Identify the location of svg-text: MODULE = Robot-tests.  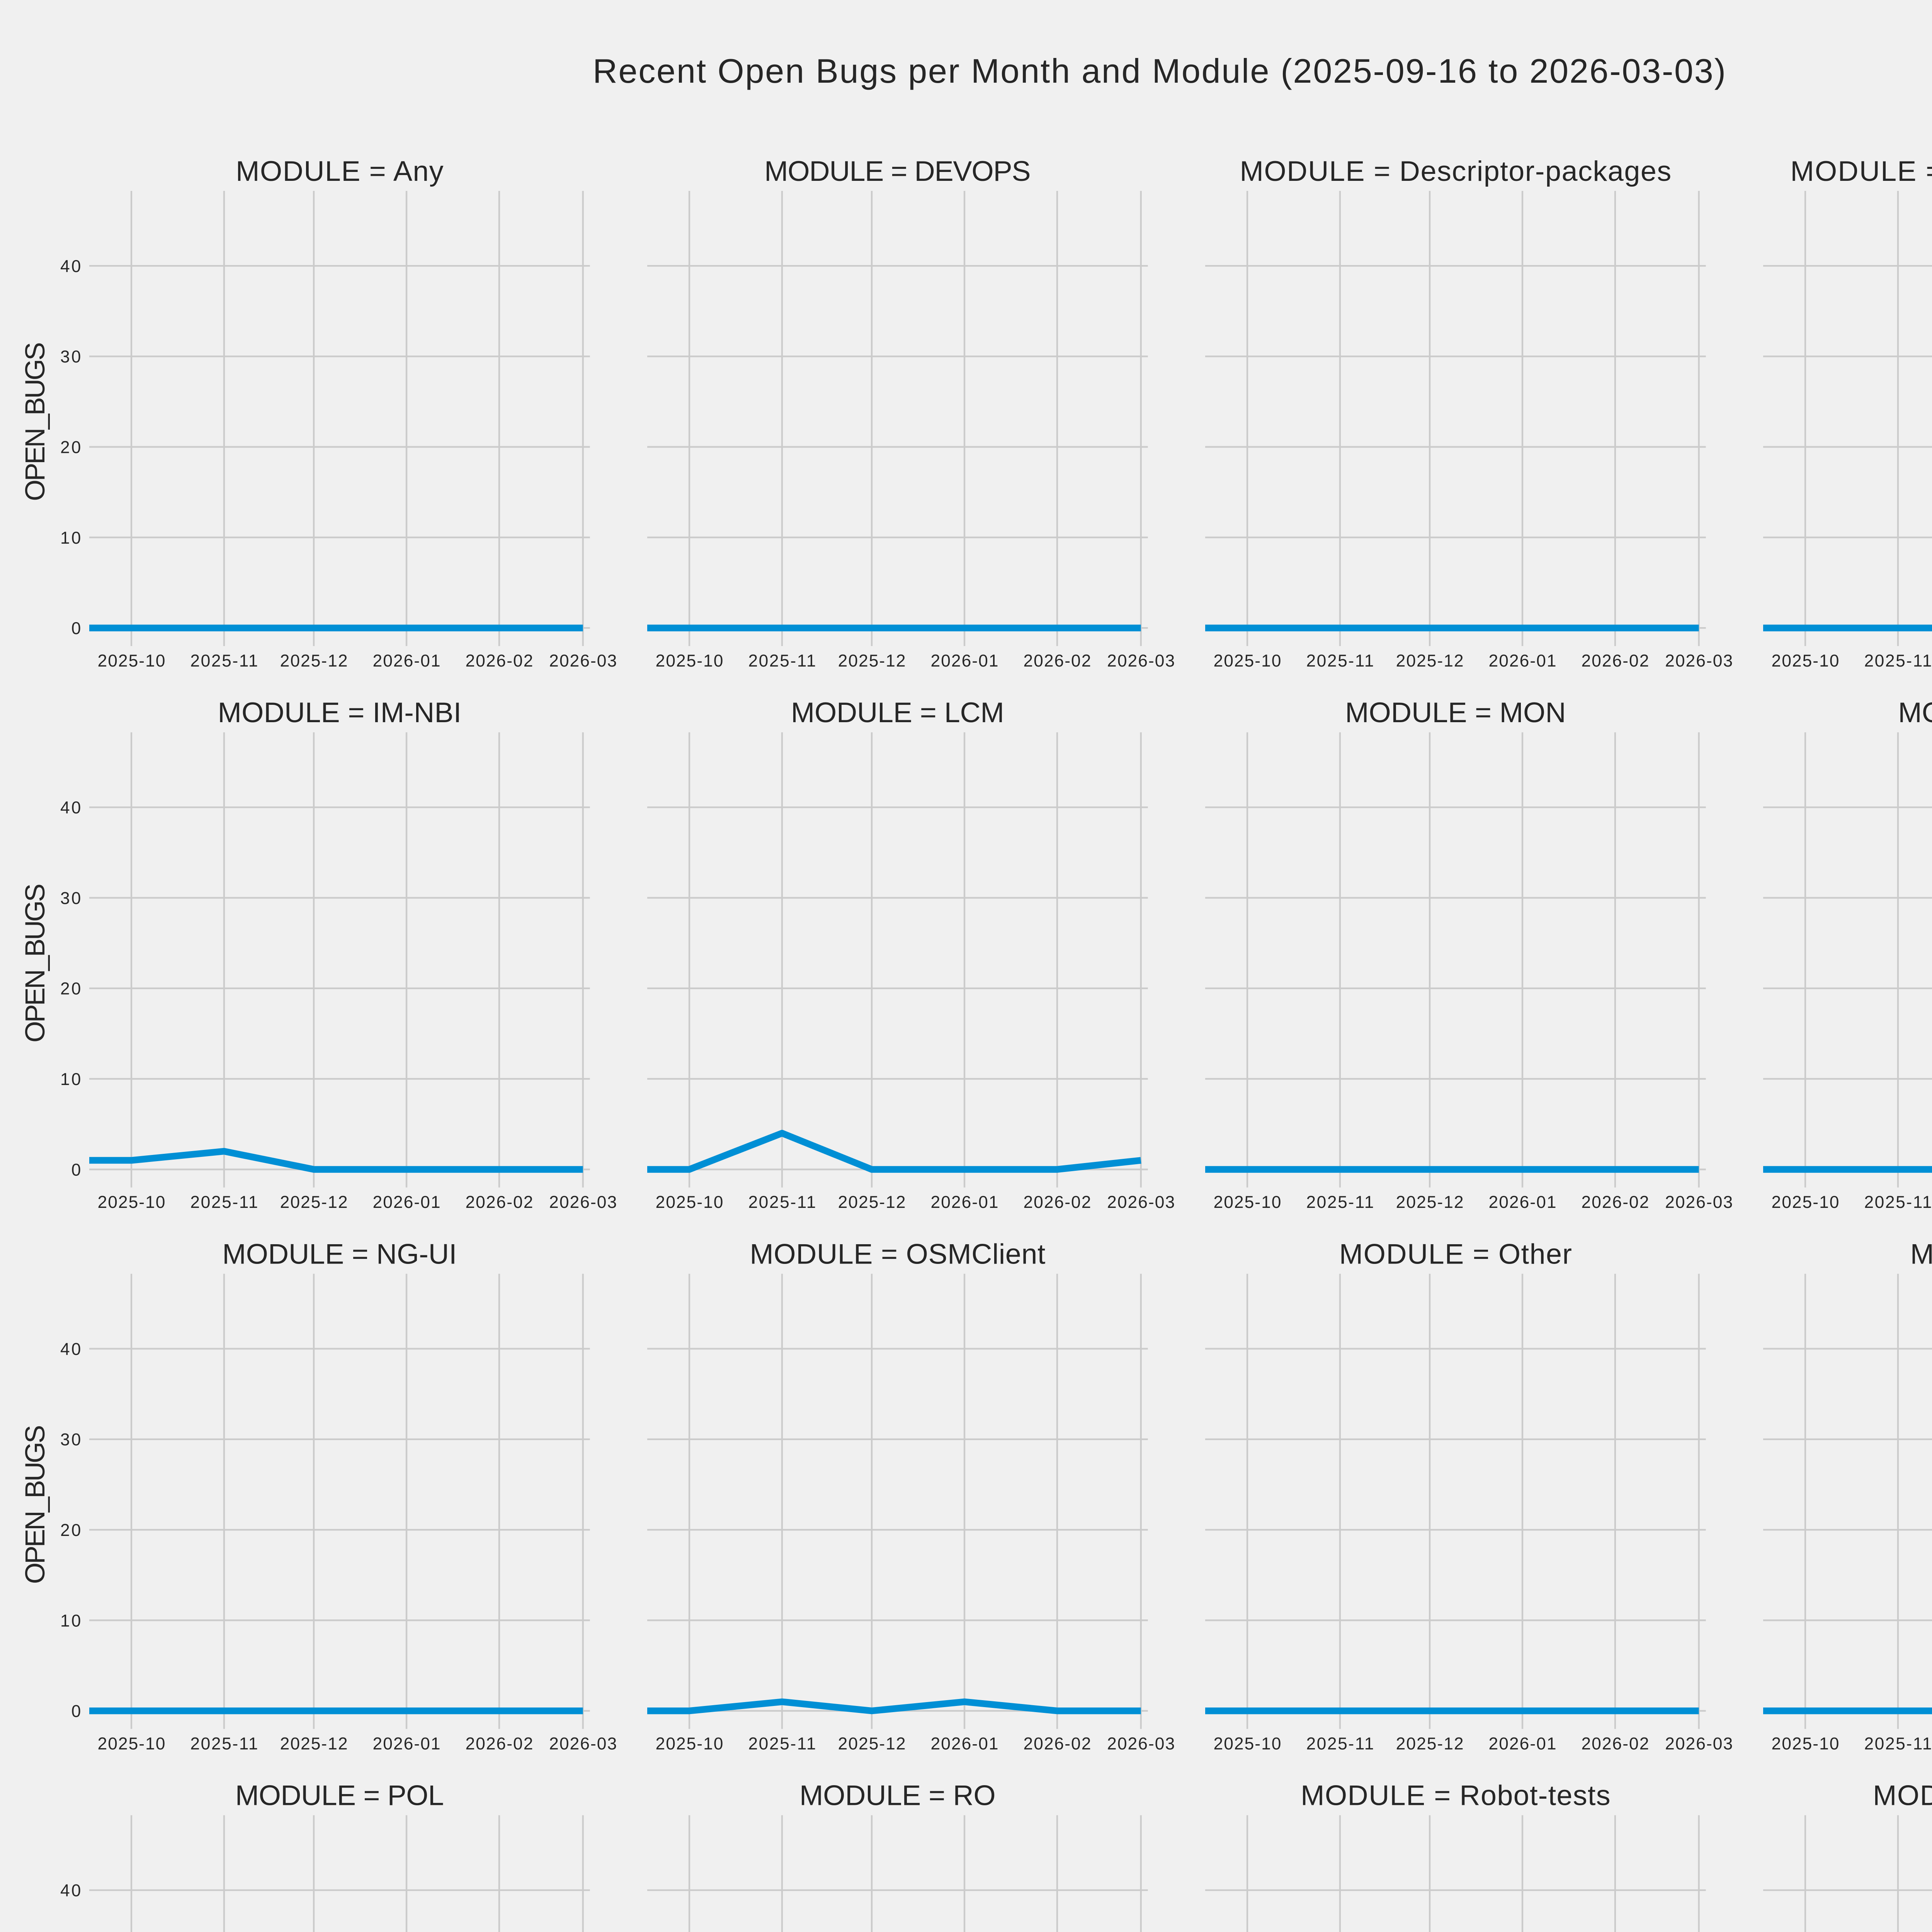
(1455, 1795).